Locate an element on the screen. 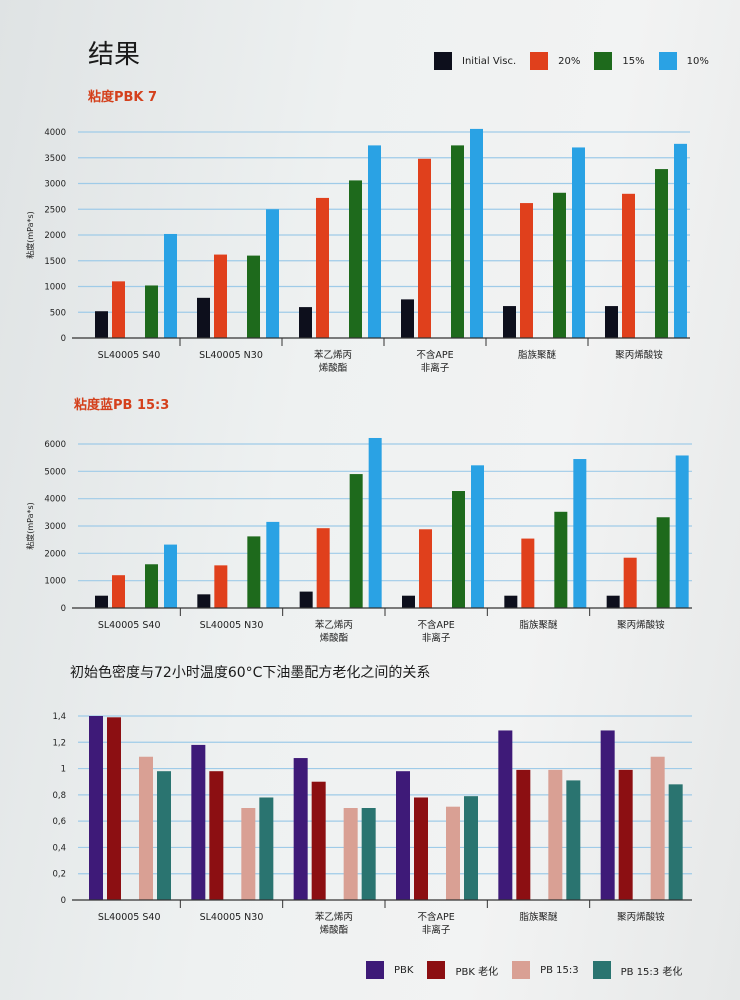 This screenshot has height=1000, width=740. y-tick-label: 3000 is located at coordinates (55, 185).